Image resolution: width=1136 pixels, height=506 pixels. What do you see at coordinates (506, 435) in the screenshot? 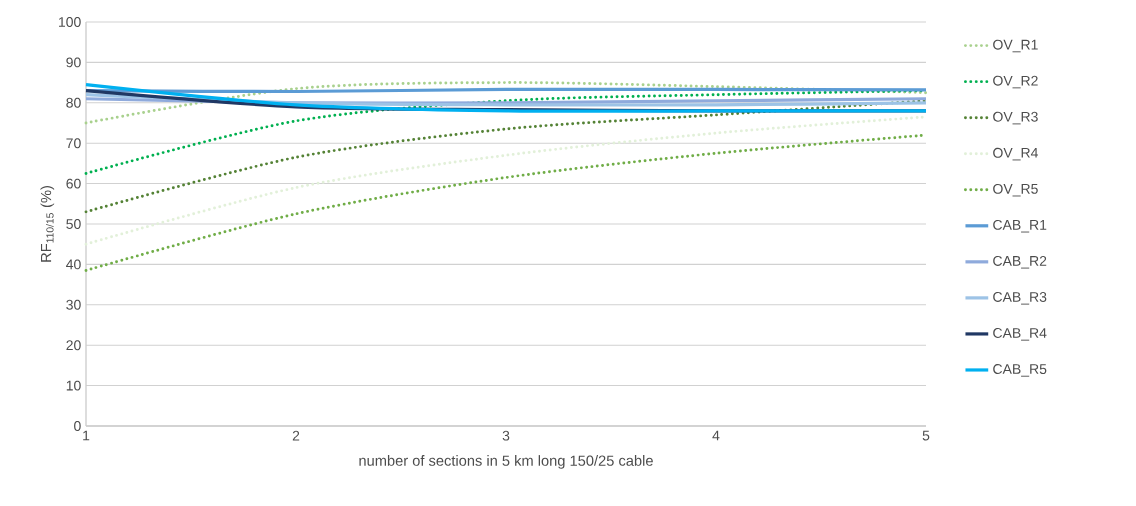
I see `x-tick-label: 3` at bounding box center [506, 435].